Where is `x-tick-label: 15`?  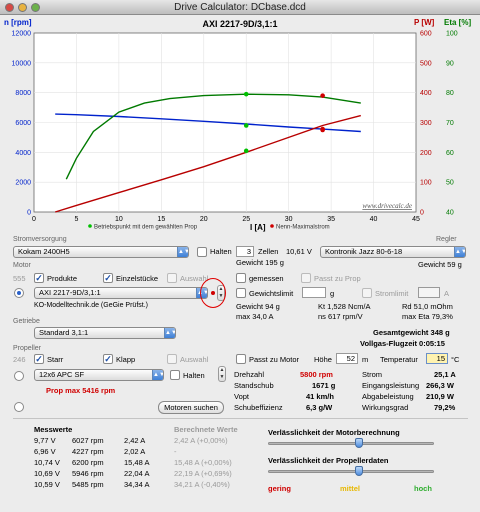 x-tick-label: 15 is located at coordinates (161, 219).